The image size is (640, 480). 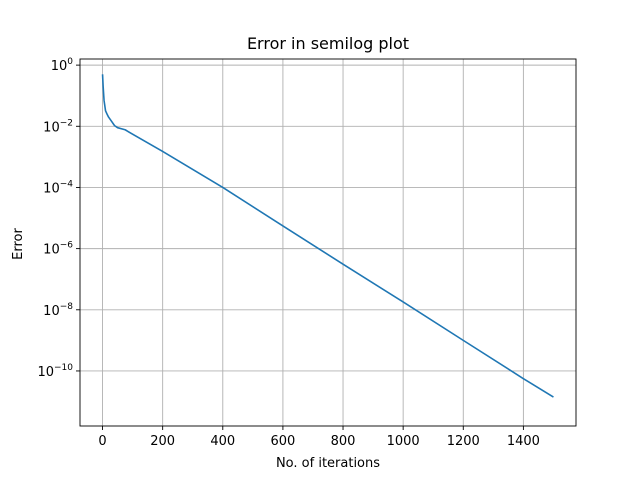 I want to click on y-axis-label: Error, so click(x=18, y=244).